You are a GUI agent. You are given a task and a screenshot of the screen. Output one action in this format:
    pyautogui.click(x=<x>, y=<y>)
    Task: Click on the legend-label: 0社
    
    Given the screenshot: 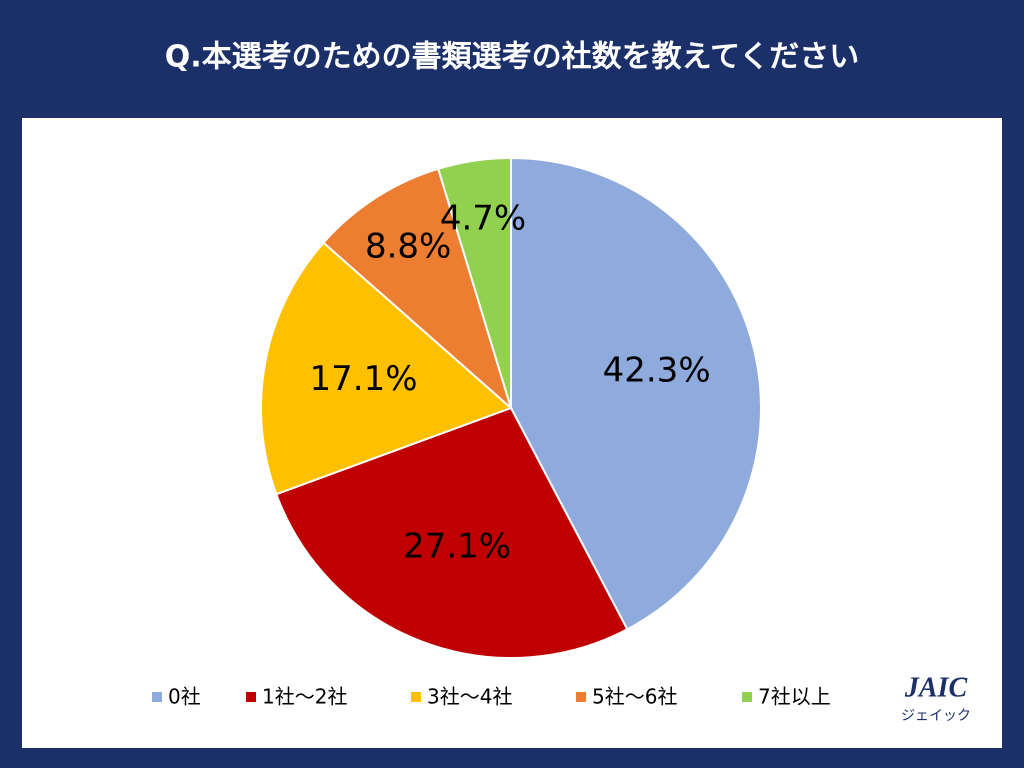 What is the action you would take?
    pyautogui.click(x=184, y=697)
    